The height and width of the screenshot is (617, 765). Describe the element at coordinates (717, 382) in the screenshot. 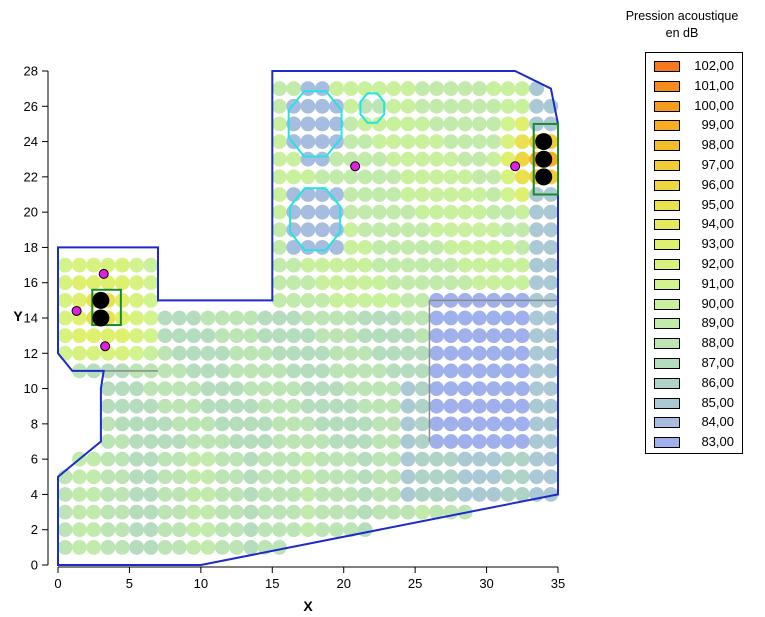

I see `legend-label: 86,00` at that location.